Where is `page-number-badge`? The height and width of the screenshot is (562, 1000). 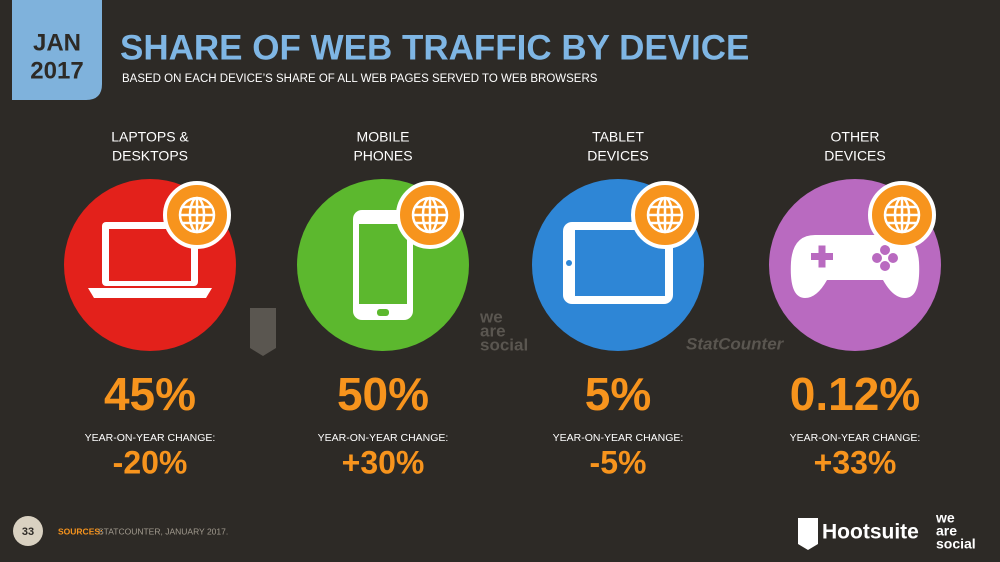 page-number-badge is located at coordinates (28, 531).